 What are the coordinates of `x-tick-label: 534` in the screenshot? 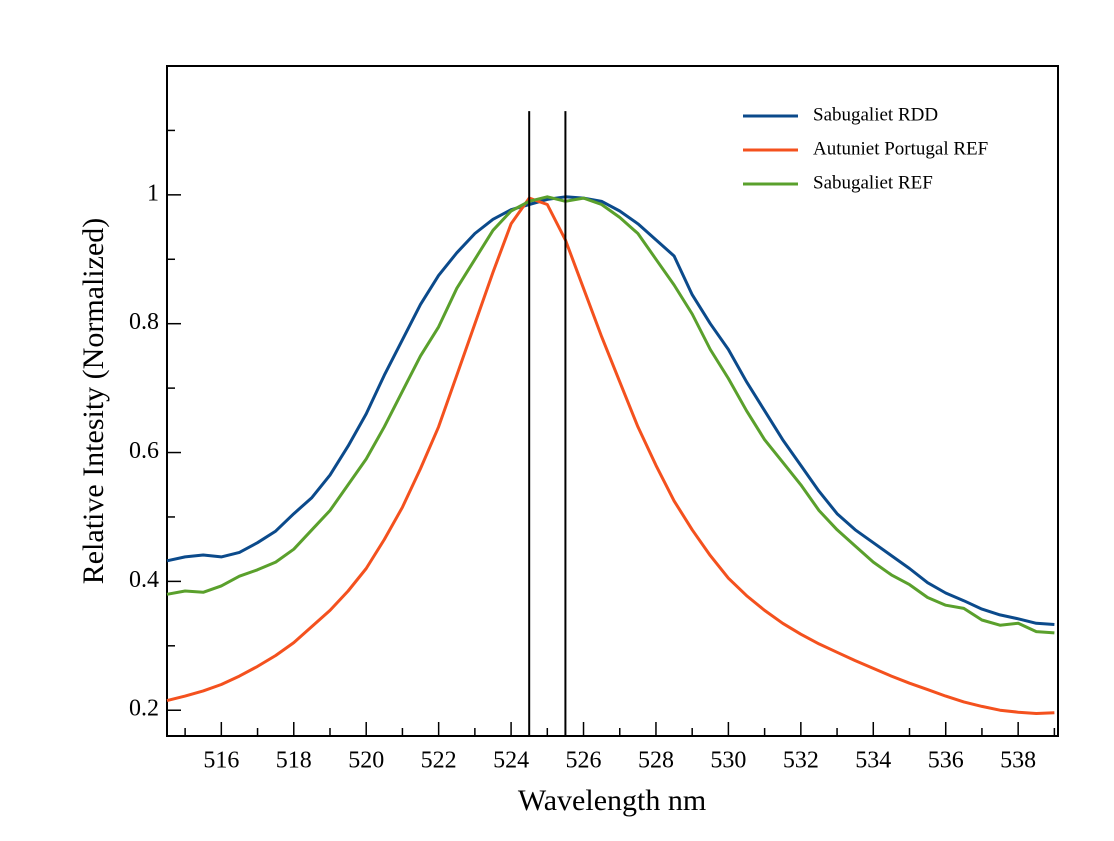 It's located at (873, 761).